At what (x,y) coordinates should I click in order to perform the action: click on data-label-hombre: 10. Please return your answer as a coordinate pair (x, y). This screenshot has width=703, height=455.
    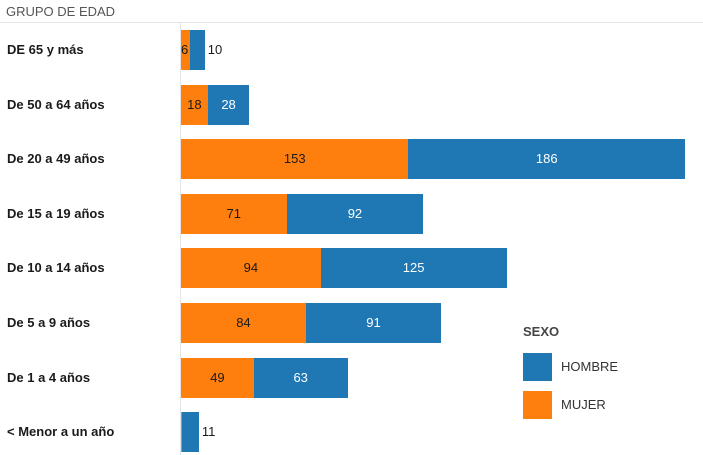
    Looking at the image, I should click on (215, 49).